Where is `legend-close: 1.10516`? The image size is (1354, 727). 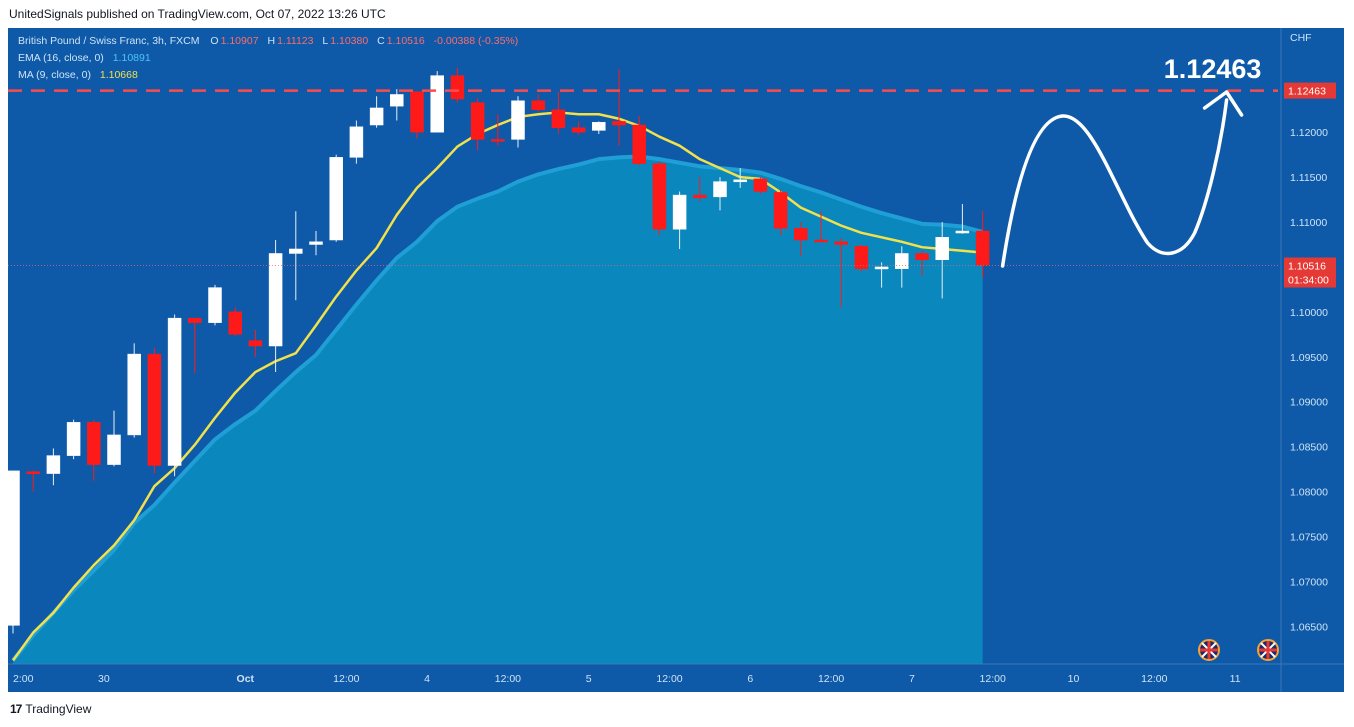 legend-close: 1.10516 is located at coordinates (405, 41).